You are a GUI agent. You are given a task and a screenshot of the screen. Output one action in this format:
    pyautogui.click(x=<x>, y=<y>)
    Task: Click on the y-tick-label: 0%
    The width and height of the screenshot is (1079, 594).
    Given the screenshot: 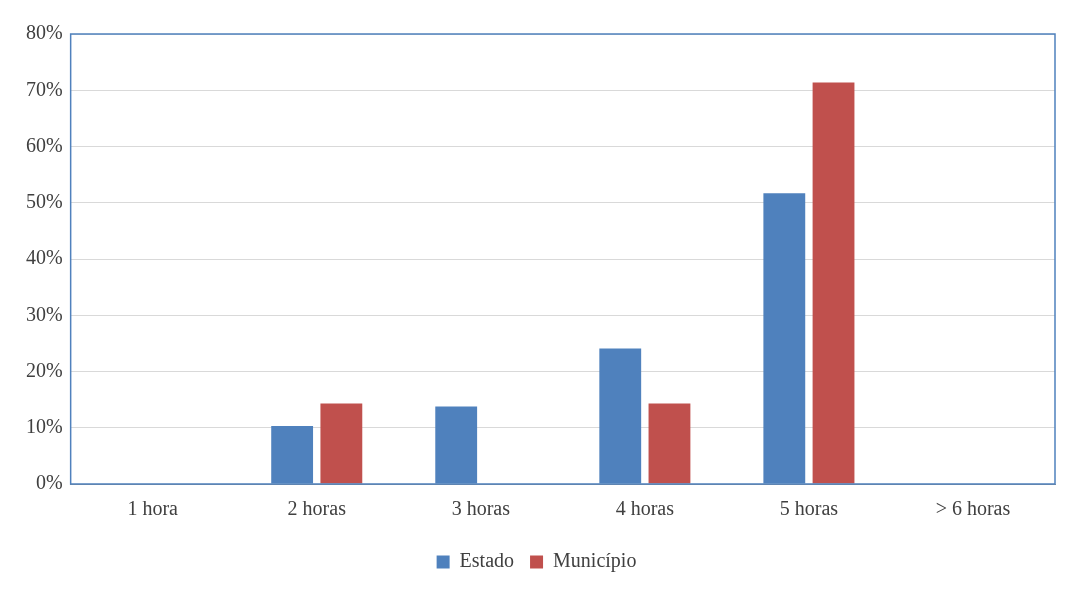 What is the action you would take?
    pyautogui.click(x=49, y=482)
    